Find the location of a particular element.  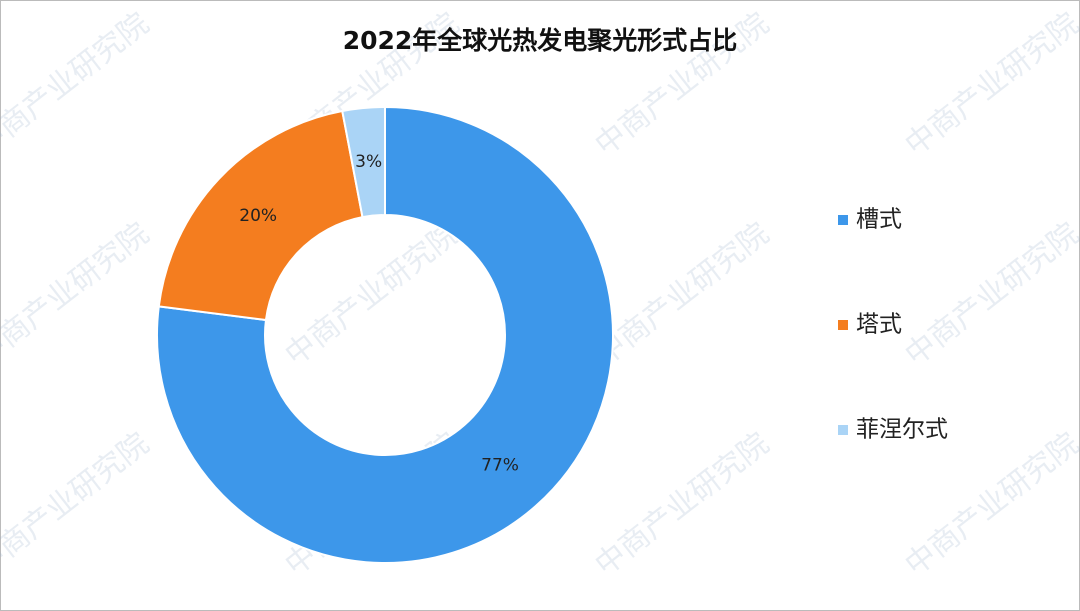

data-label: 77% is located at coordinates (500, 466).